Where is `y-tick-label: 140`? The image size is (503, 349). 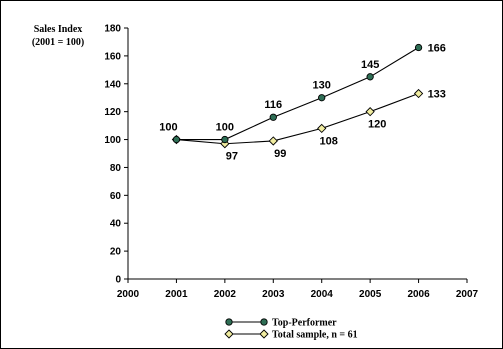 y-tick-label: 140 is located at coordinates (112, 84).